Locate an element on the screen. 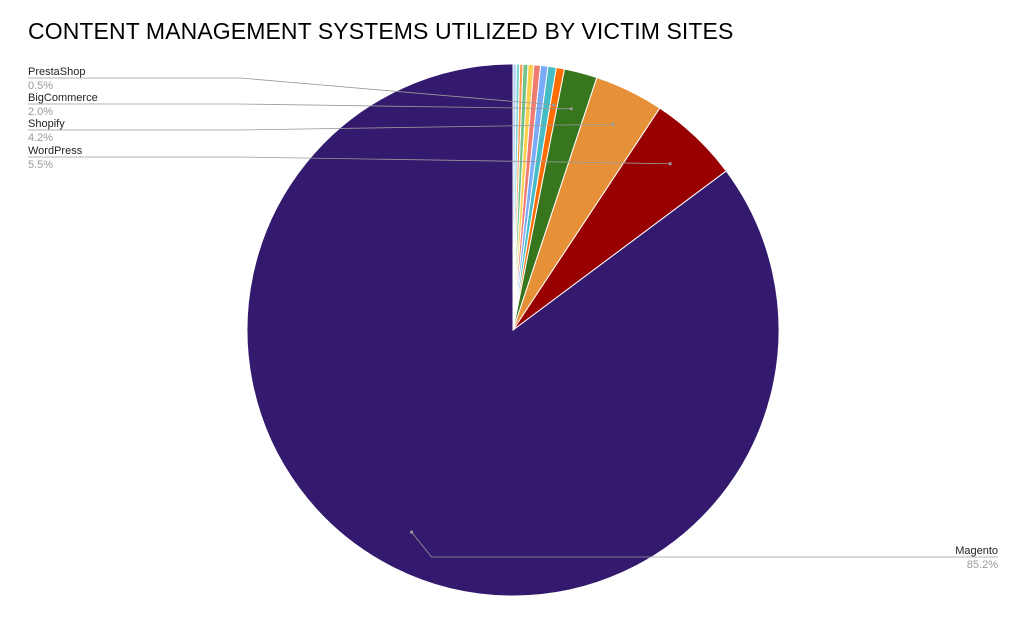 The height and width of the screenshot is (625, 1024). slice-label-prestashop: PrestaShop is located at coordinates (56, 72).